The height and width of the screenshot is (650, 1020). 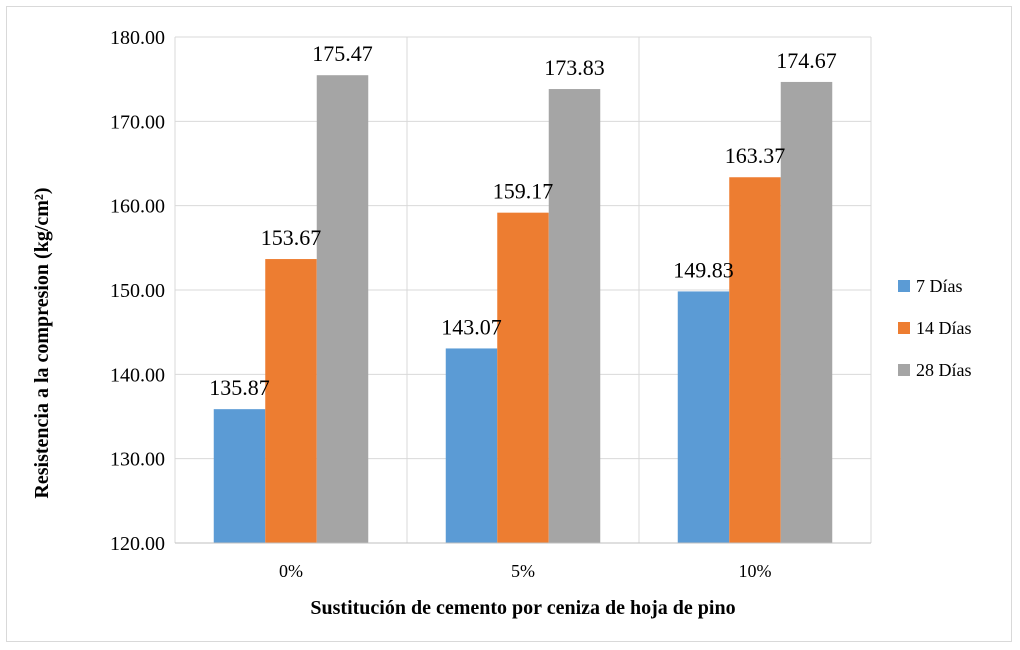 What do you see at coordinates (523, 571) in the screenshot?
I see `x-tick-label: 5%` at bounding box center [523, 571].